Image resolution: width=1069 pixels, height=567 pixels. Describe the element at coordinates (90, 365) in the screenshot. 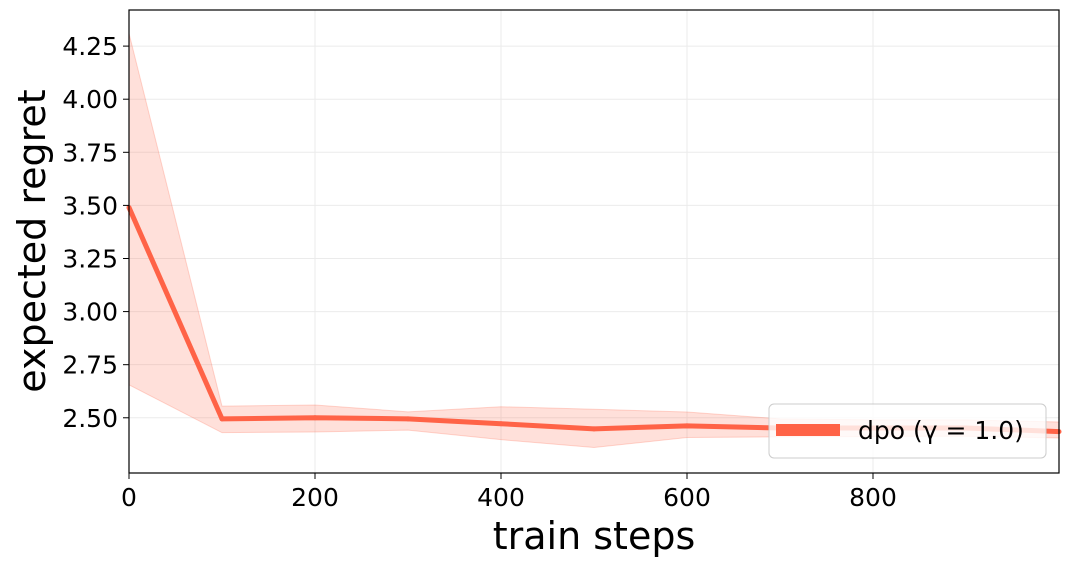

I see `y-tick-label: 2.75` at that location.